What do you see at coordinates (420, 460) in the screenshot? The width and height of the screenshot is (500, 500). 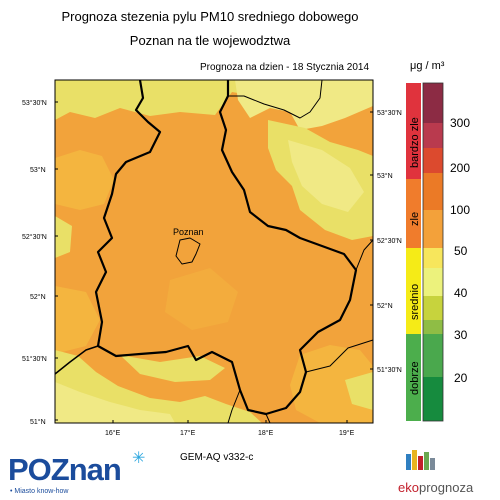 I see `ekoprognoza-logo-mark` at bounding box center [420, 460].